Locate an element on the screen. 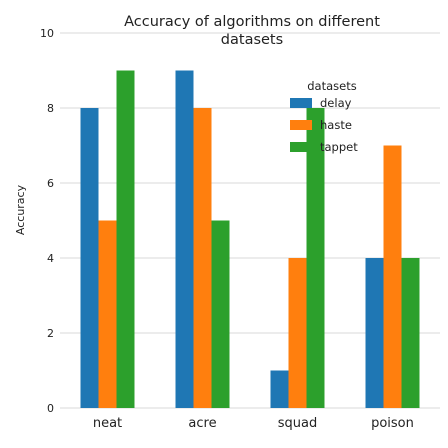 This screenshot has height=448, width=448. bar-haste-squad is located at coordinates (297, 333).